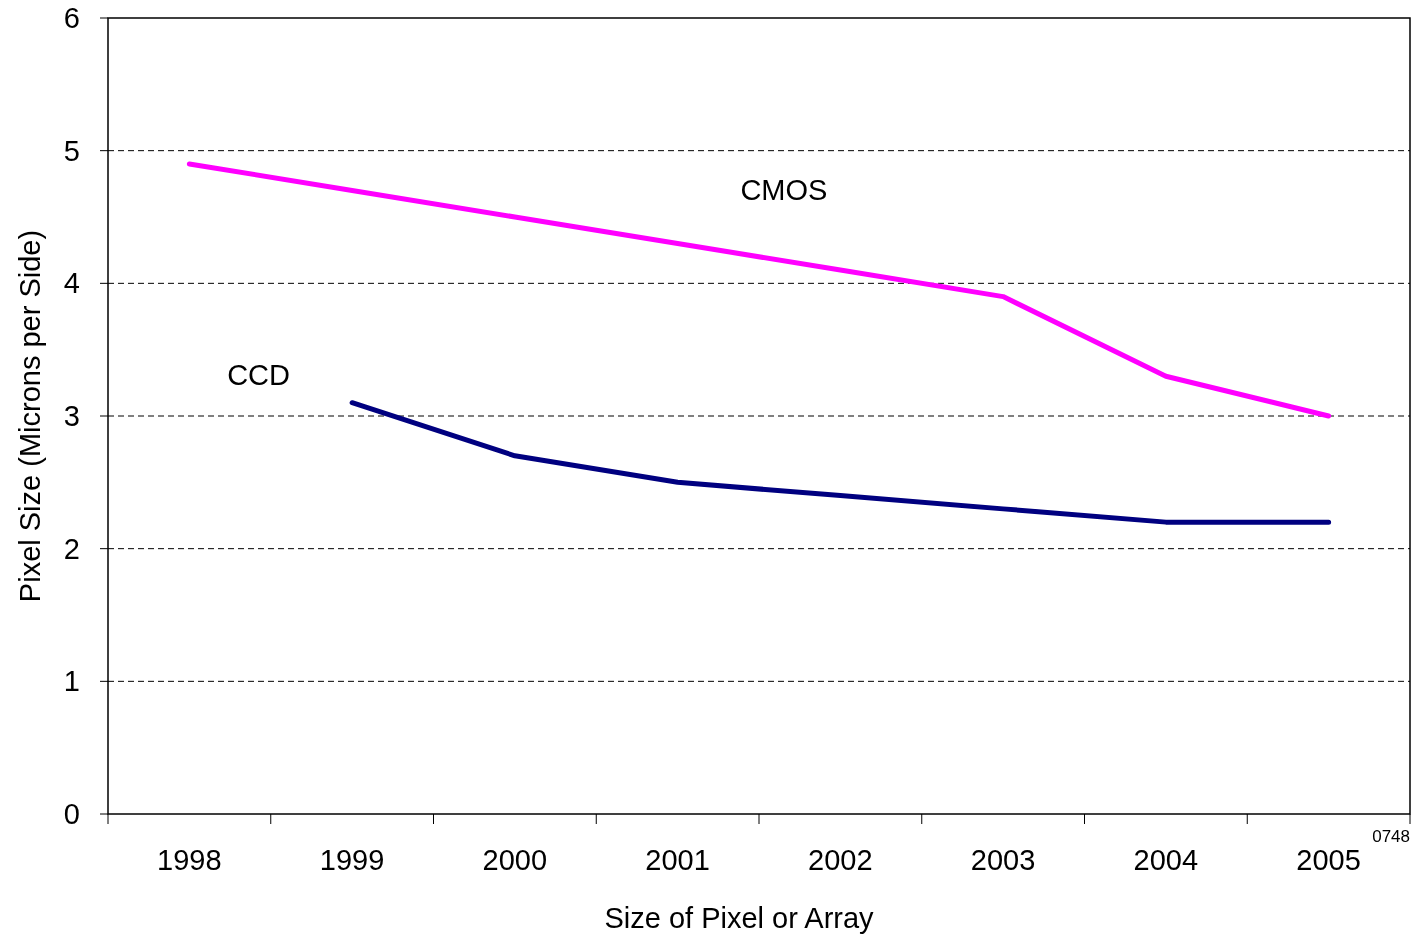 This screenshot has width=1418, height=937. I want to click on x-tick-label: 2000, so click(515, 860).